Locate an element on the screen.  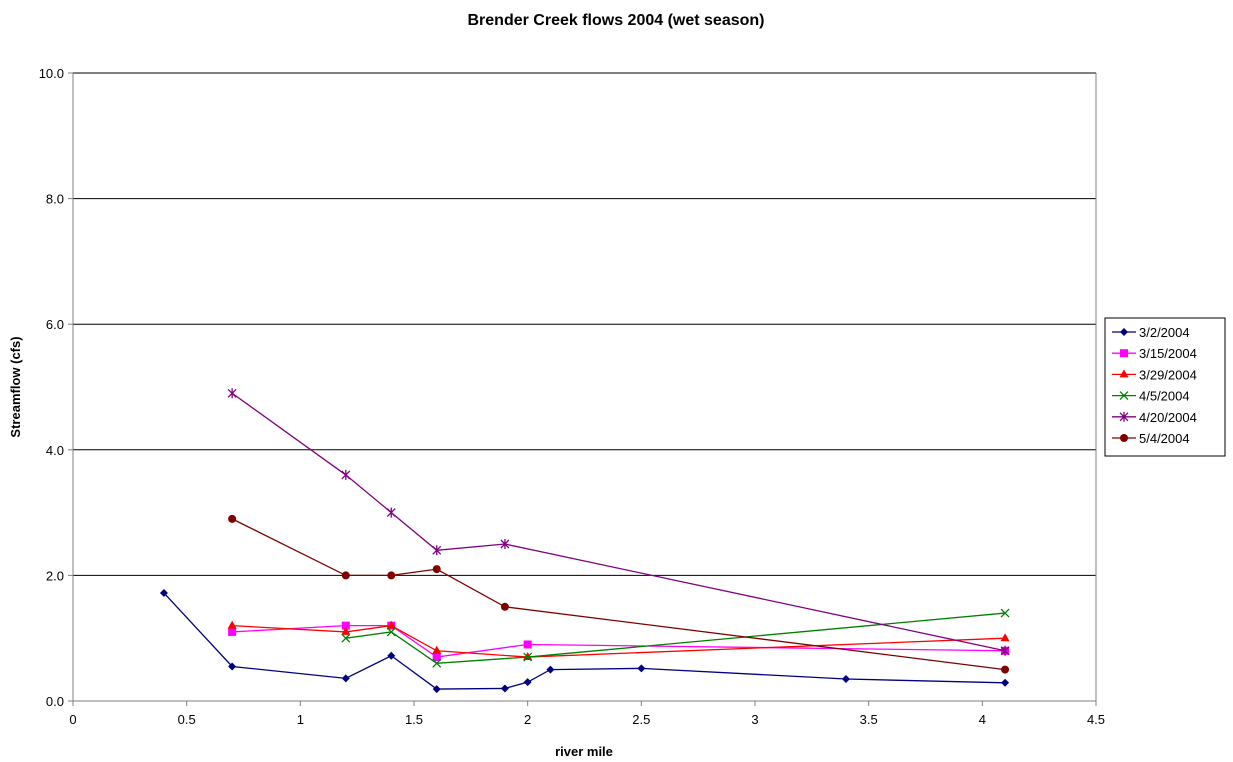
y-tick-label: 8.0 is located at coordinates (55, 199).